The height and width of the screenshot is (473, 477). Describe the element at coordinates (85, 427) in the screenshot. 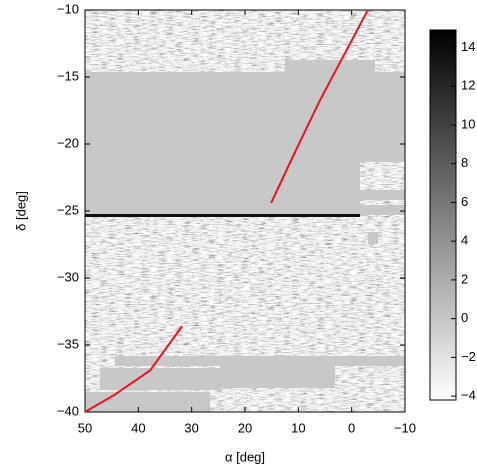

I see `x-tick-label: 50` at that location.